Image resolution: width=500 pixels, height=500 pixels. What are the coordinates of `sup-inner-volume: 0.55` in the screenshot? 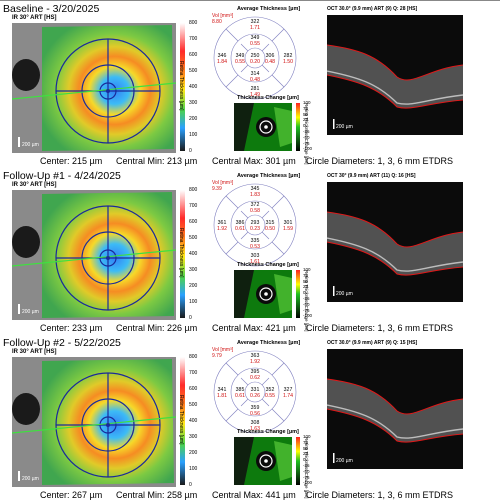 It's located at (255, 44).